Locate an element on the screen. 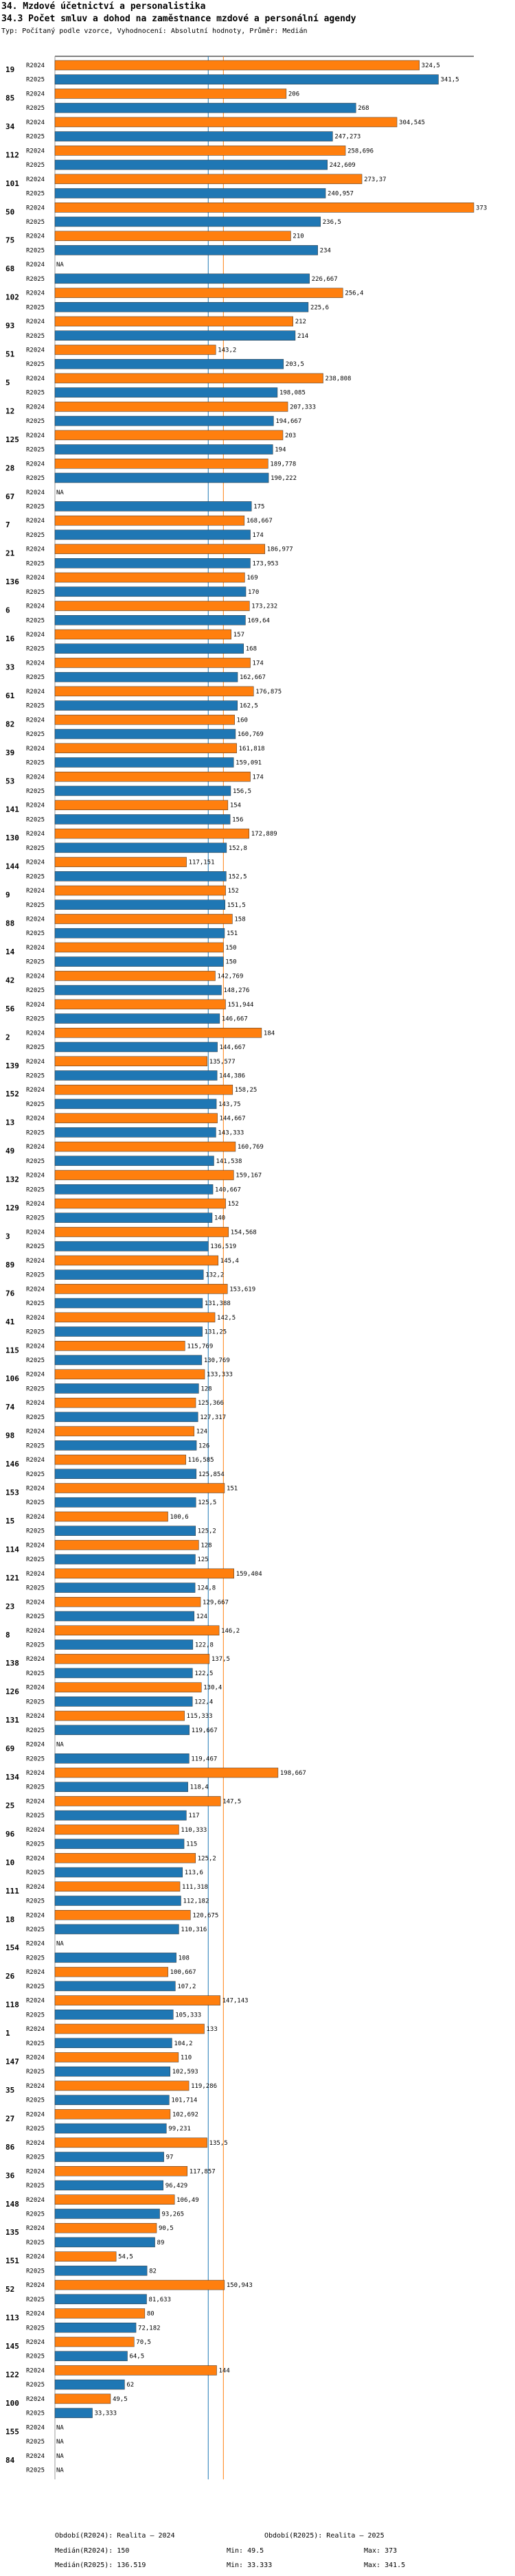 The image size is (515, 2576). value-label: 341,5 is located at coordinates (449, 80).